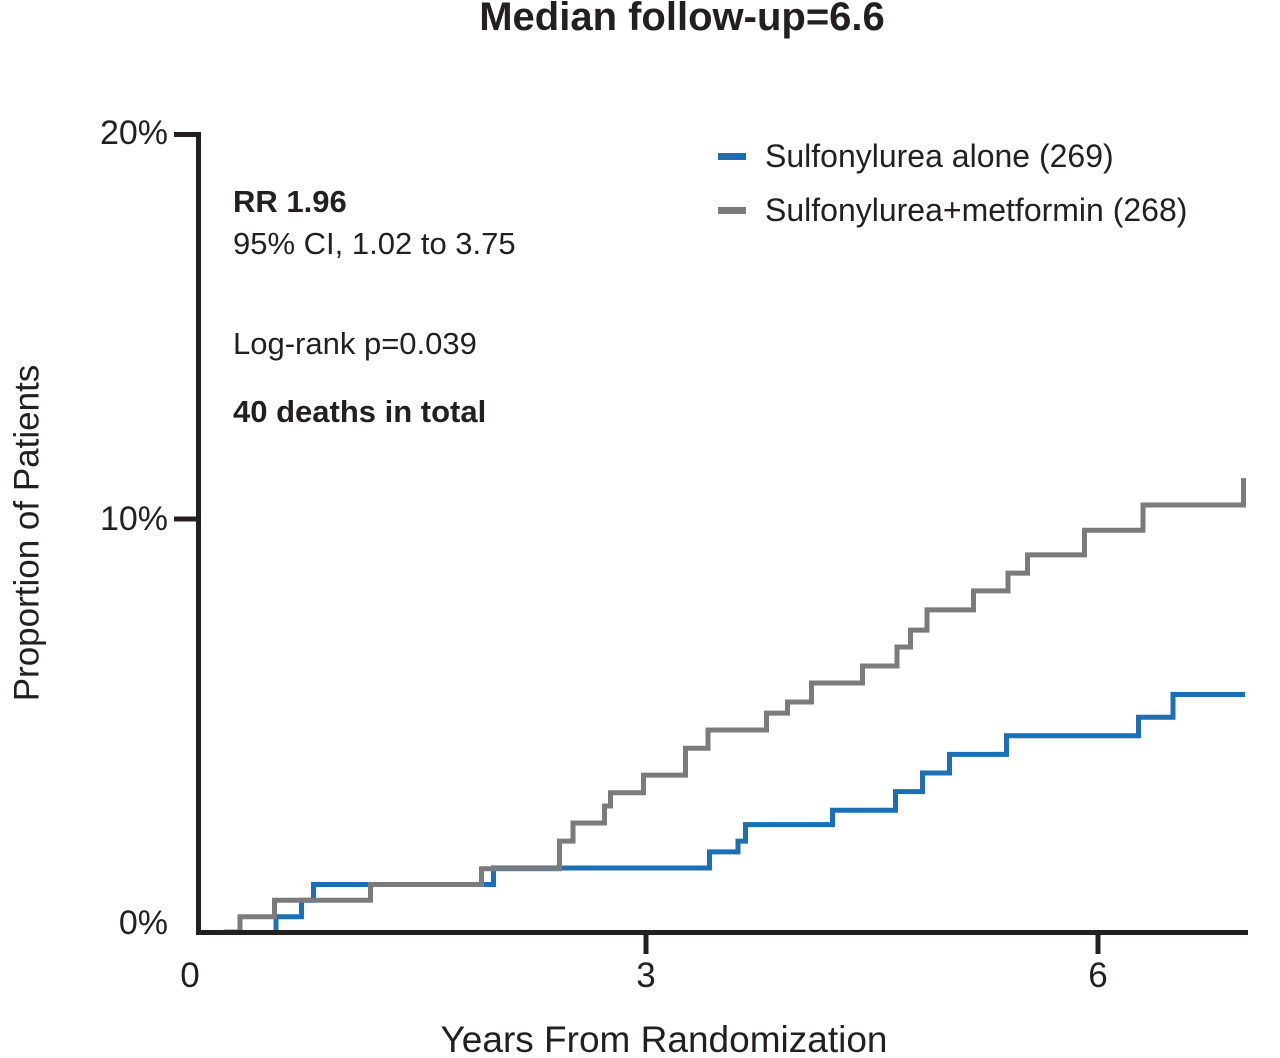 The height and width of the screenshot is (1058, 1280). Describe the element at coordinates (374, 243) in the screenshot. I see `annotation-confidence-interval: 95% CI, 1.02 to 3.75` at that location.